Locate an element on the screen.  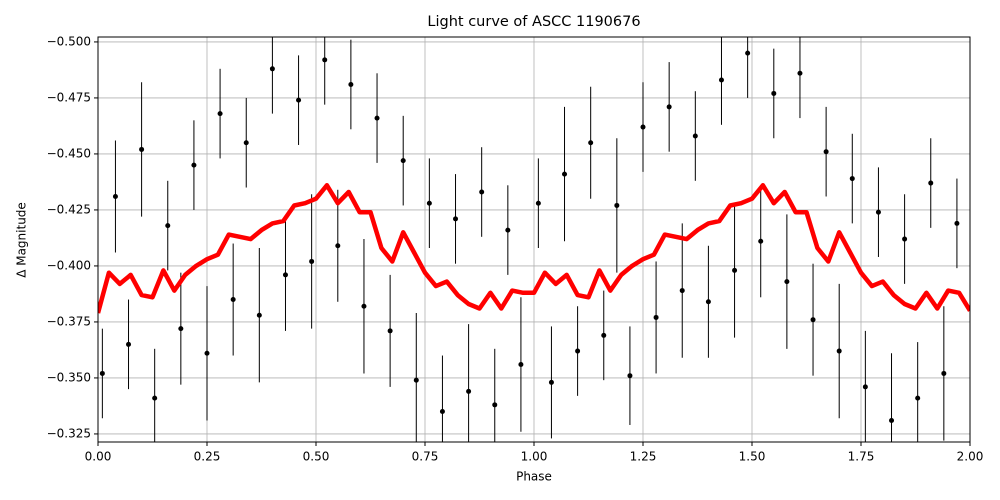
x-tick-label: 1.25 is located at coordinates (643, 457).